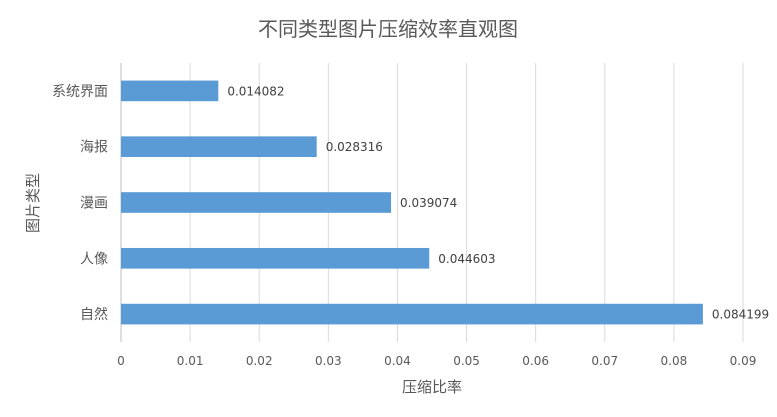 Image resolution: width=777 pixels, height=417 pixels. Describe the element at coordinates (466, 259) in the screenshot. I see `data-label: 0.044603` at that location.